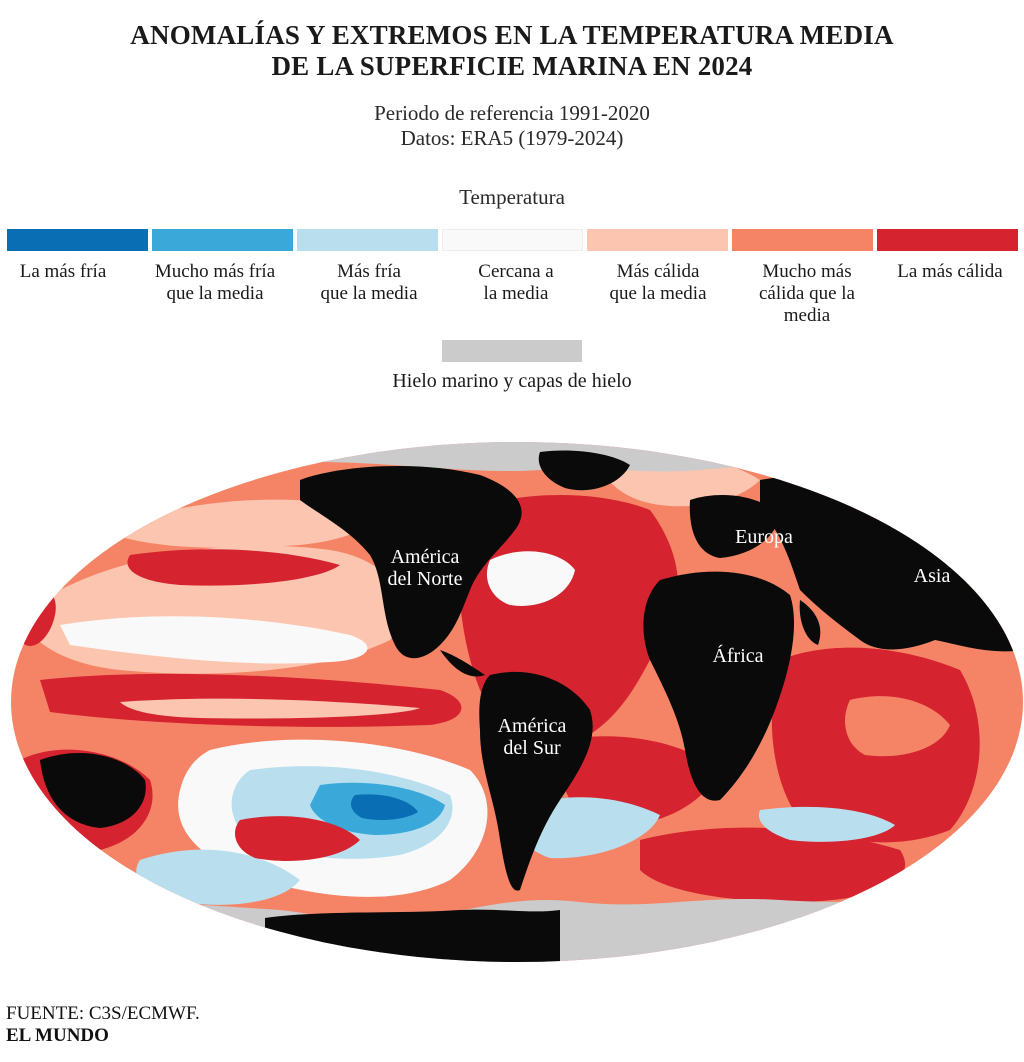 The image size is (1024, 1062). I want to click on australia-land, so click(93, 790).